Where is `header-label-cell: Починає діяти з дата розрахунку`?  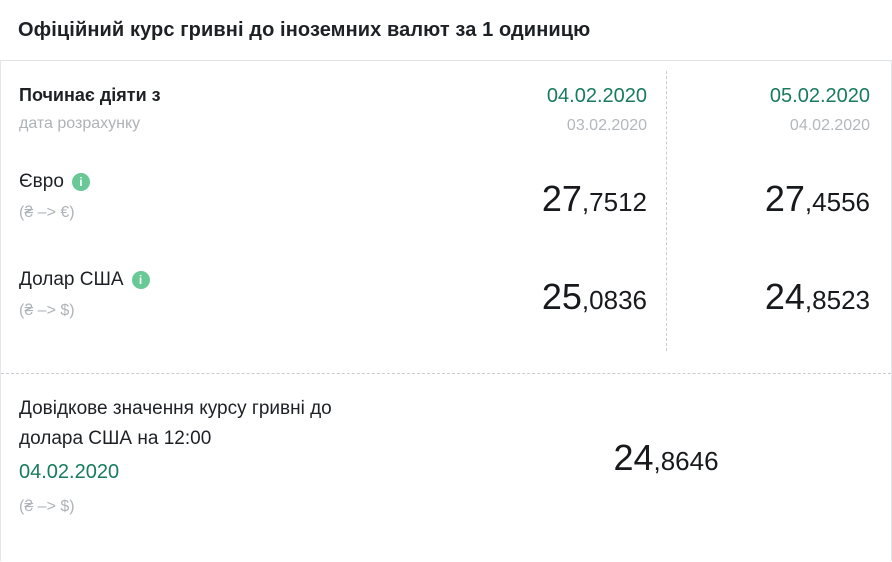
header-label-cell: Починає діяти з дата розрахунку is located at coordinates (219, 110).